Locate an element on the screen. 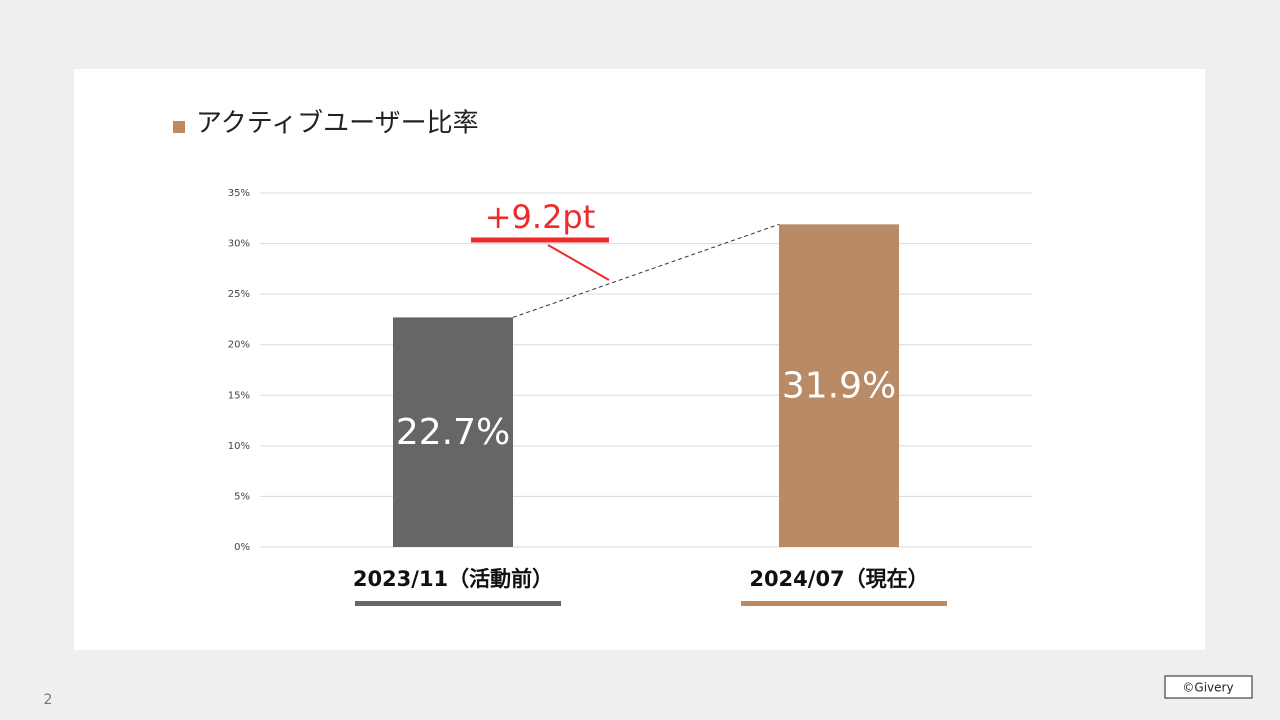 Image resolution: width=1280 pixels, height=720 pixels. y-tick-label: 25% is located at coordinates (239, 294).